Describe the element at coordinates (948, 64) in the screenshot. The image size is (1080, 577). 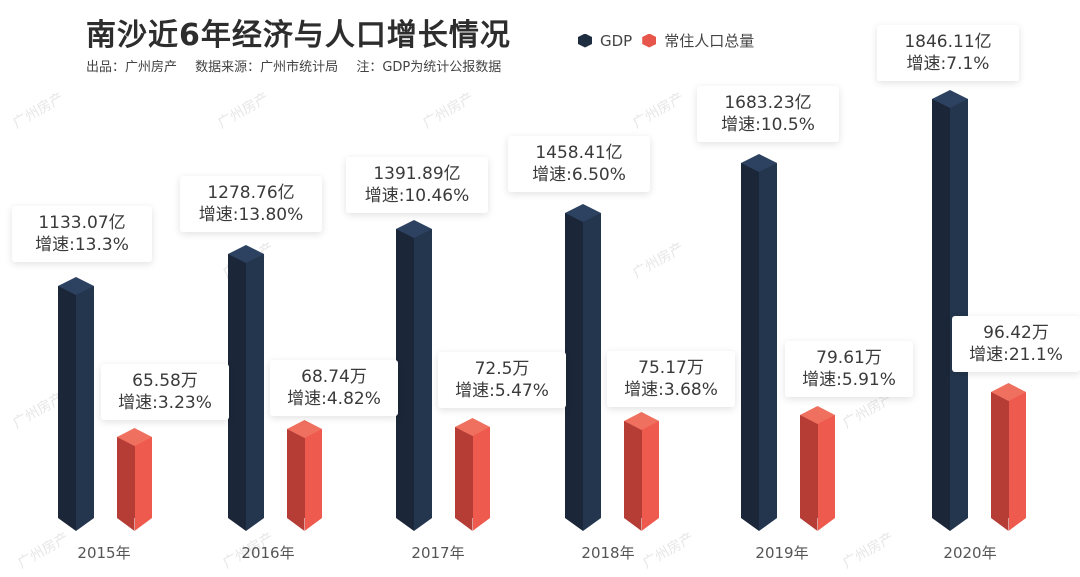
I see `gdp-growth: 增速:7.1%` at that location.